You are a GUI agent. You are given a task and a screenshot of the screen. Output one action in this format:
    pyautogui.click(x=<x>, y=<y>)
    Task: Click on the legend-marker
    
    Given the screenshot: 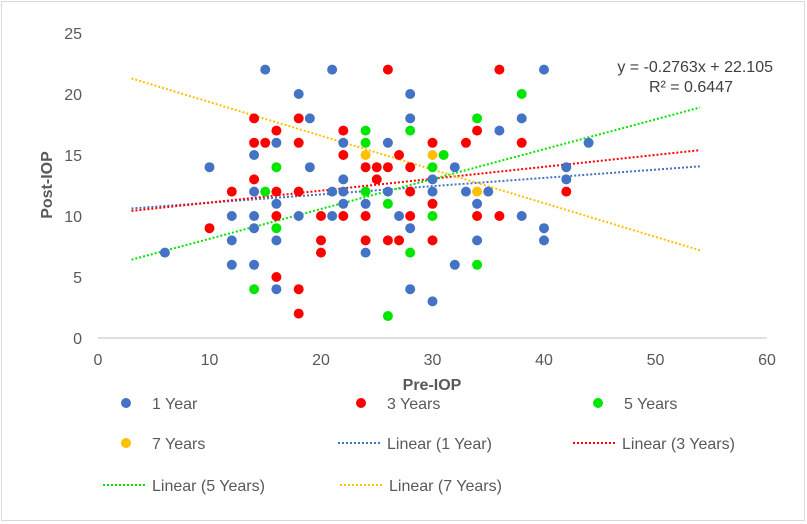 What is the action you would take?
    pyautogui.click(x=126, y=403)
    